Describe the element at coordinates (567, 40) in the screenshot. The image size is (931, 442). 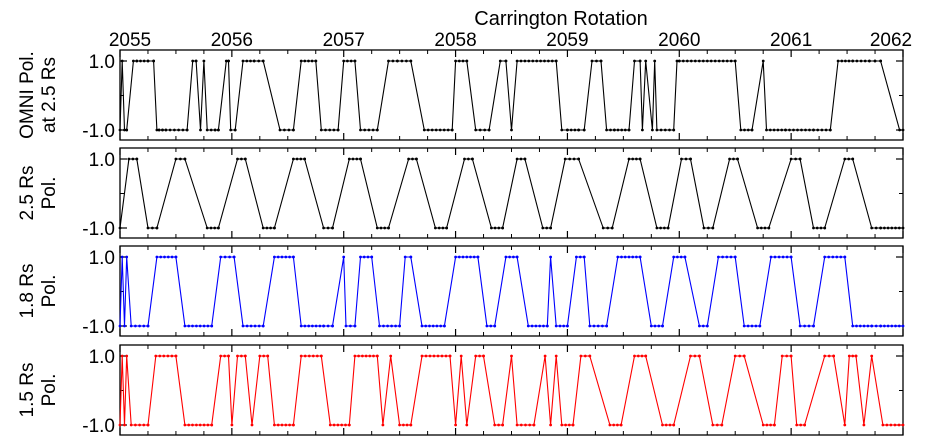
I see `x-tick-label: 2059` at that location.